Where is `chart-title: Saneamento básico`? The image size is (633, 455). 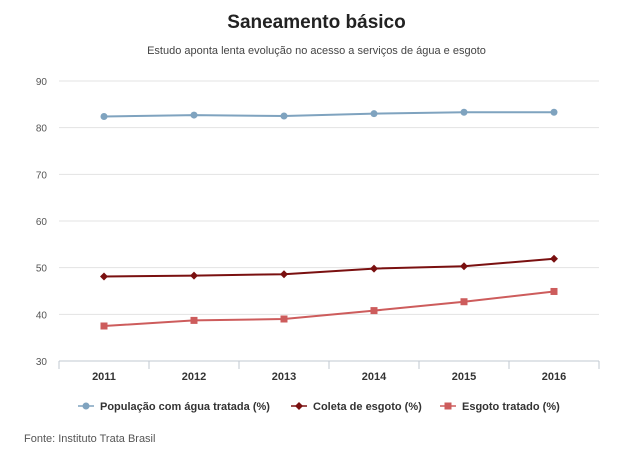
chart-title: Saneamento básico is located at coordinates (316, 22).